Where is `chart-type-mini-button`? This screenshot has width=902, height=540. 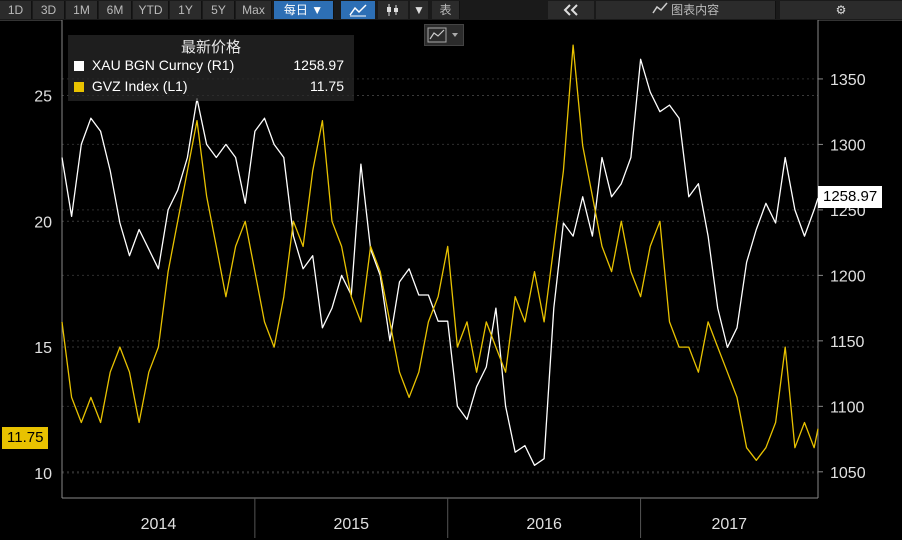
chart-type-mini-button is located at coordinates (444, 35).